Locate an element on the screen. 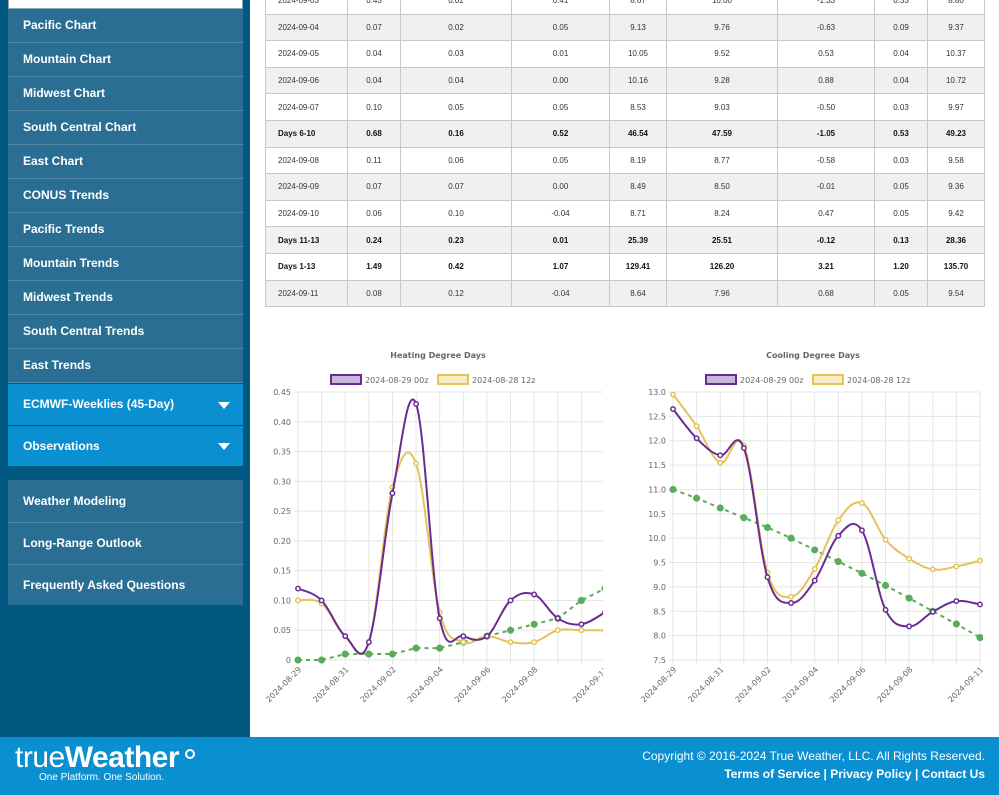 The image size is (999, 795). table-cell-period: Days 6-10 is located at coordinates (306, 133).